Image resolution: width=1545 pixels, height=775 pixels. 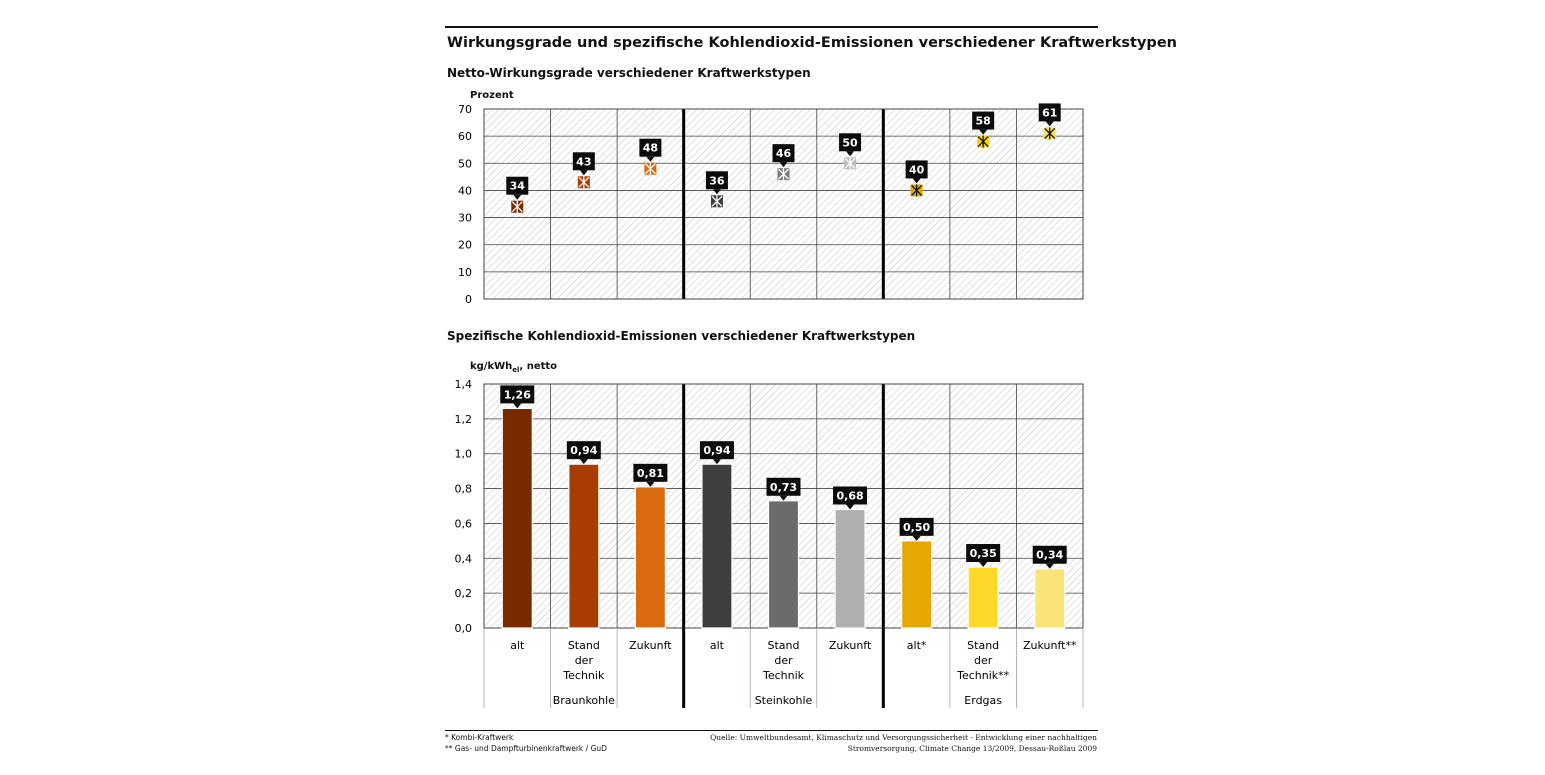 What do you see at coordinates (464, 384) in the screenshot?
I see `chart2-ytick-label: 1,4` at bounding box center [464, 384].